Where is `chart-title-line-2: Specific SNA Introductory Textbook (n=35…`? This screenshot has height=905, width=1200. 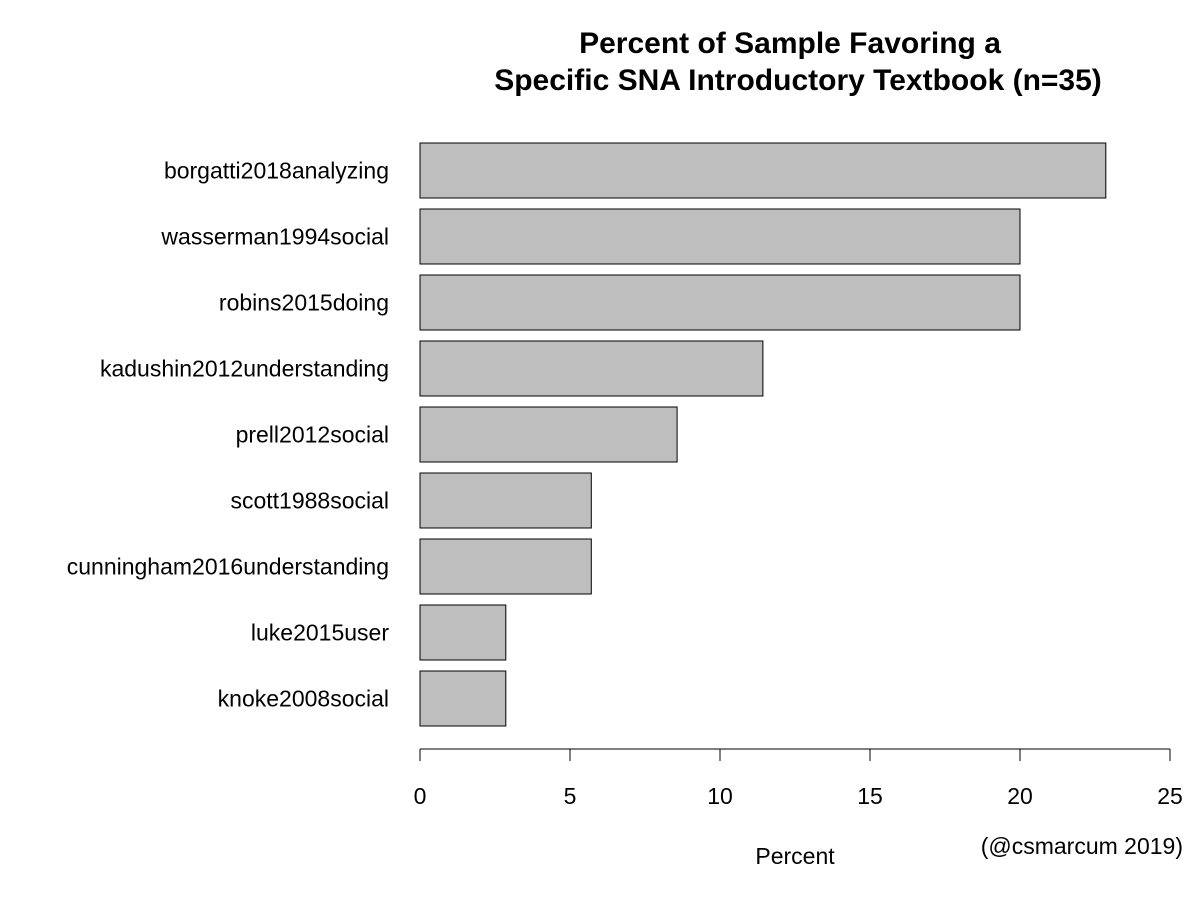
chart-title-line-2: Specific SNA Introductory Textbook (n=35… is located at coordinates (798, 80).